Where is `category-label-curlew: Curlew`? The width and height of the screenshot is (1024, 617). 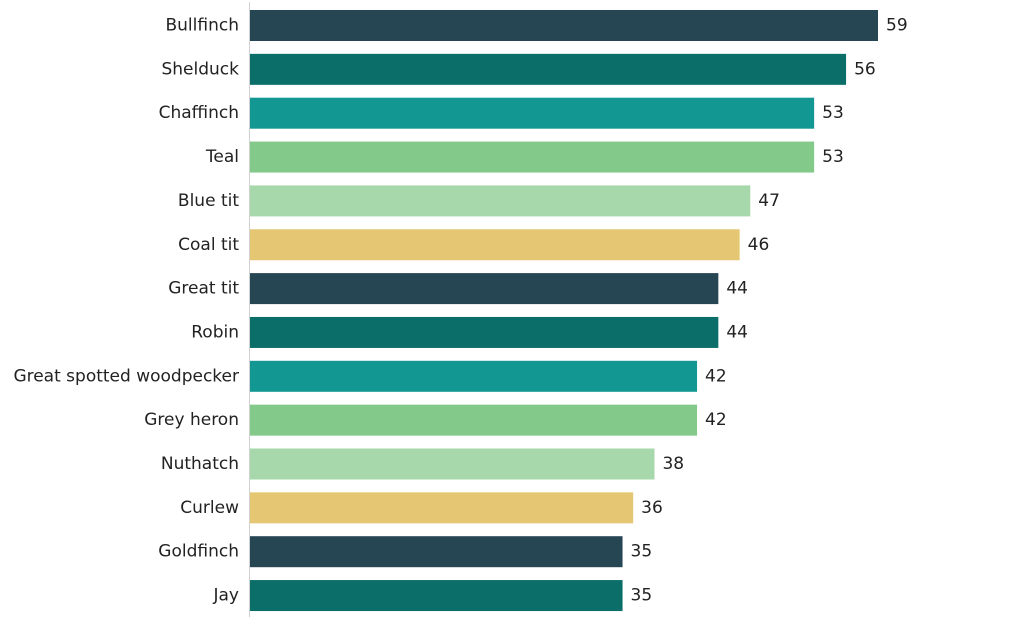
category-label-curlew: Curlew is located at coordinates (209, 508).